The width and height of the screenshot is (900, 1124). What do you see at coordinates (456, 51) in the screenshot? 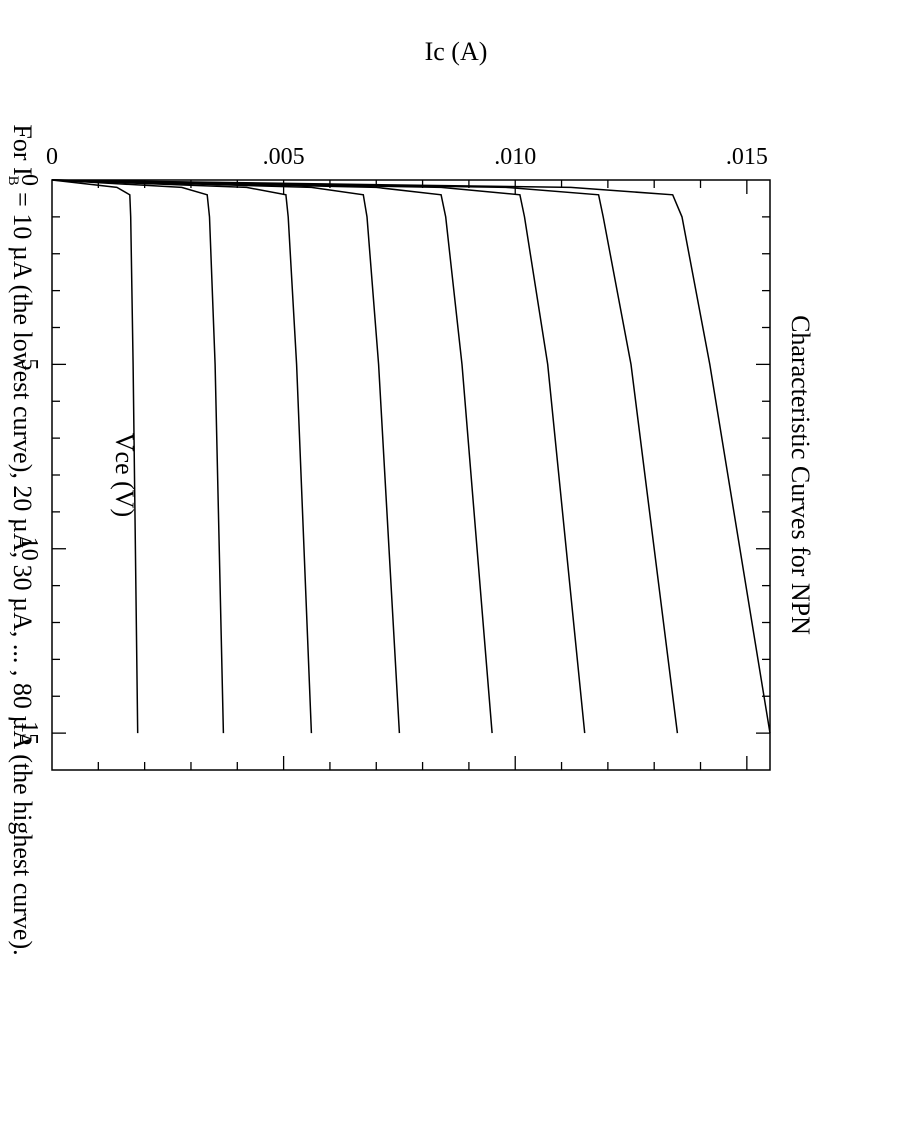
I see `y-axis-label: Ic (A)` at bounding box center [456, 51].